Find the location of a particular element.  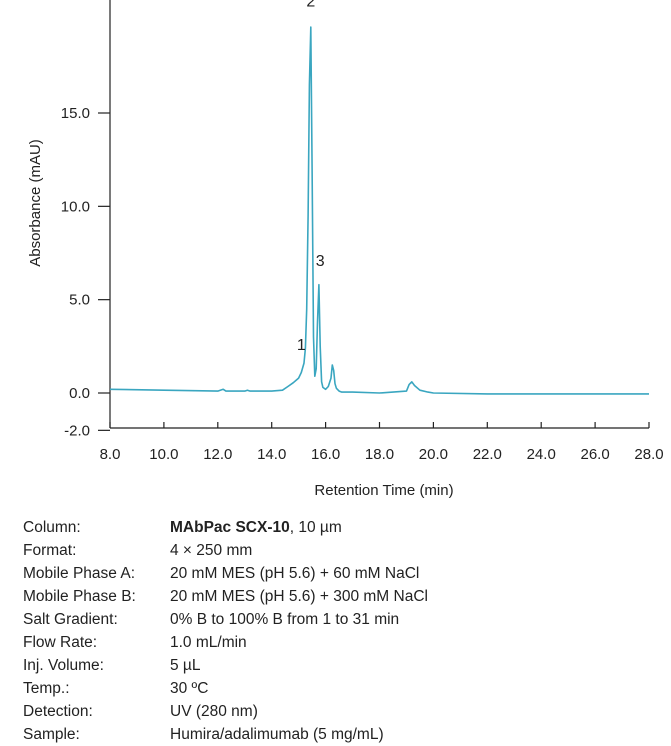

peak-label-2: 2 is located at coordinates (310, 5).